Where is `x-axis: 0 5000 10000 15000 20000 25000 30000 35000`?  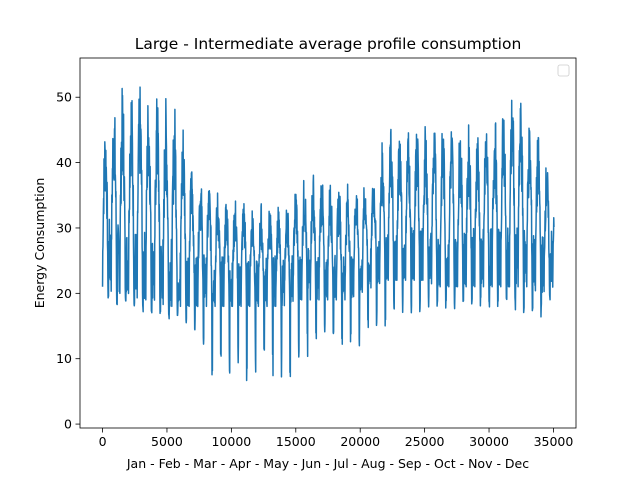
x-axis: 0 5000 10000 15000 20000 25000 30000 35000 is located at coordinates (336, 438).